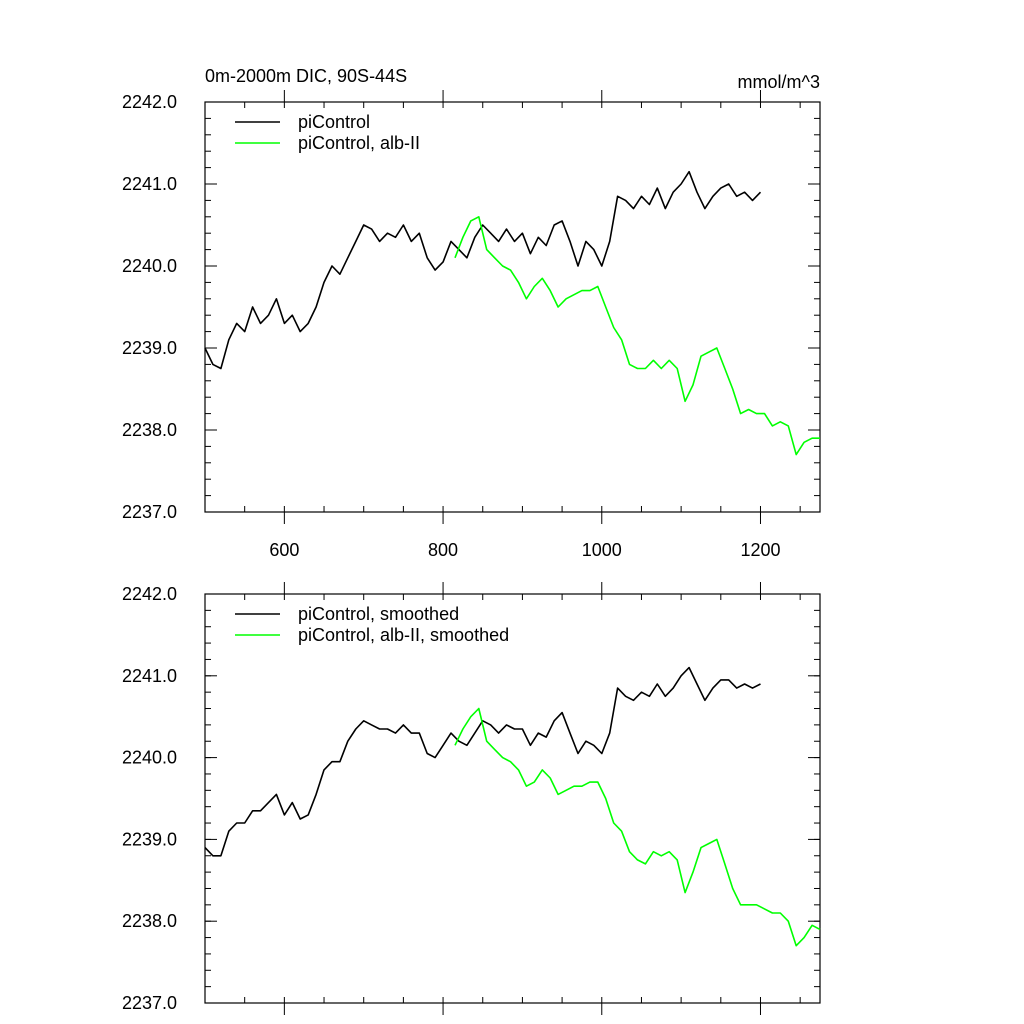  Describe the element at coordinates (779, 82) in the screenshot. I see `units-label: mmol/m^3` at that location.